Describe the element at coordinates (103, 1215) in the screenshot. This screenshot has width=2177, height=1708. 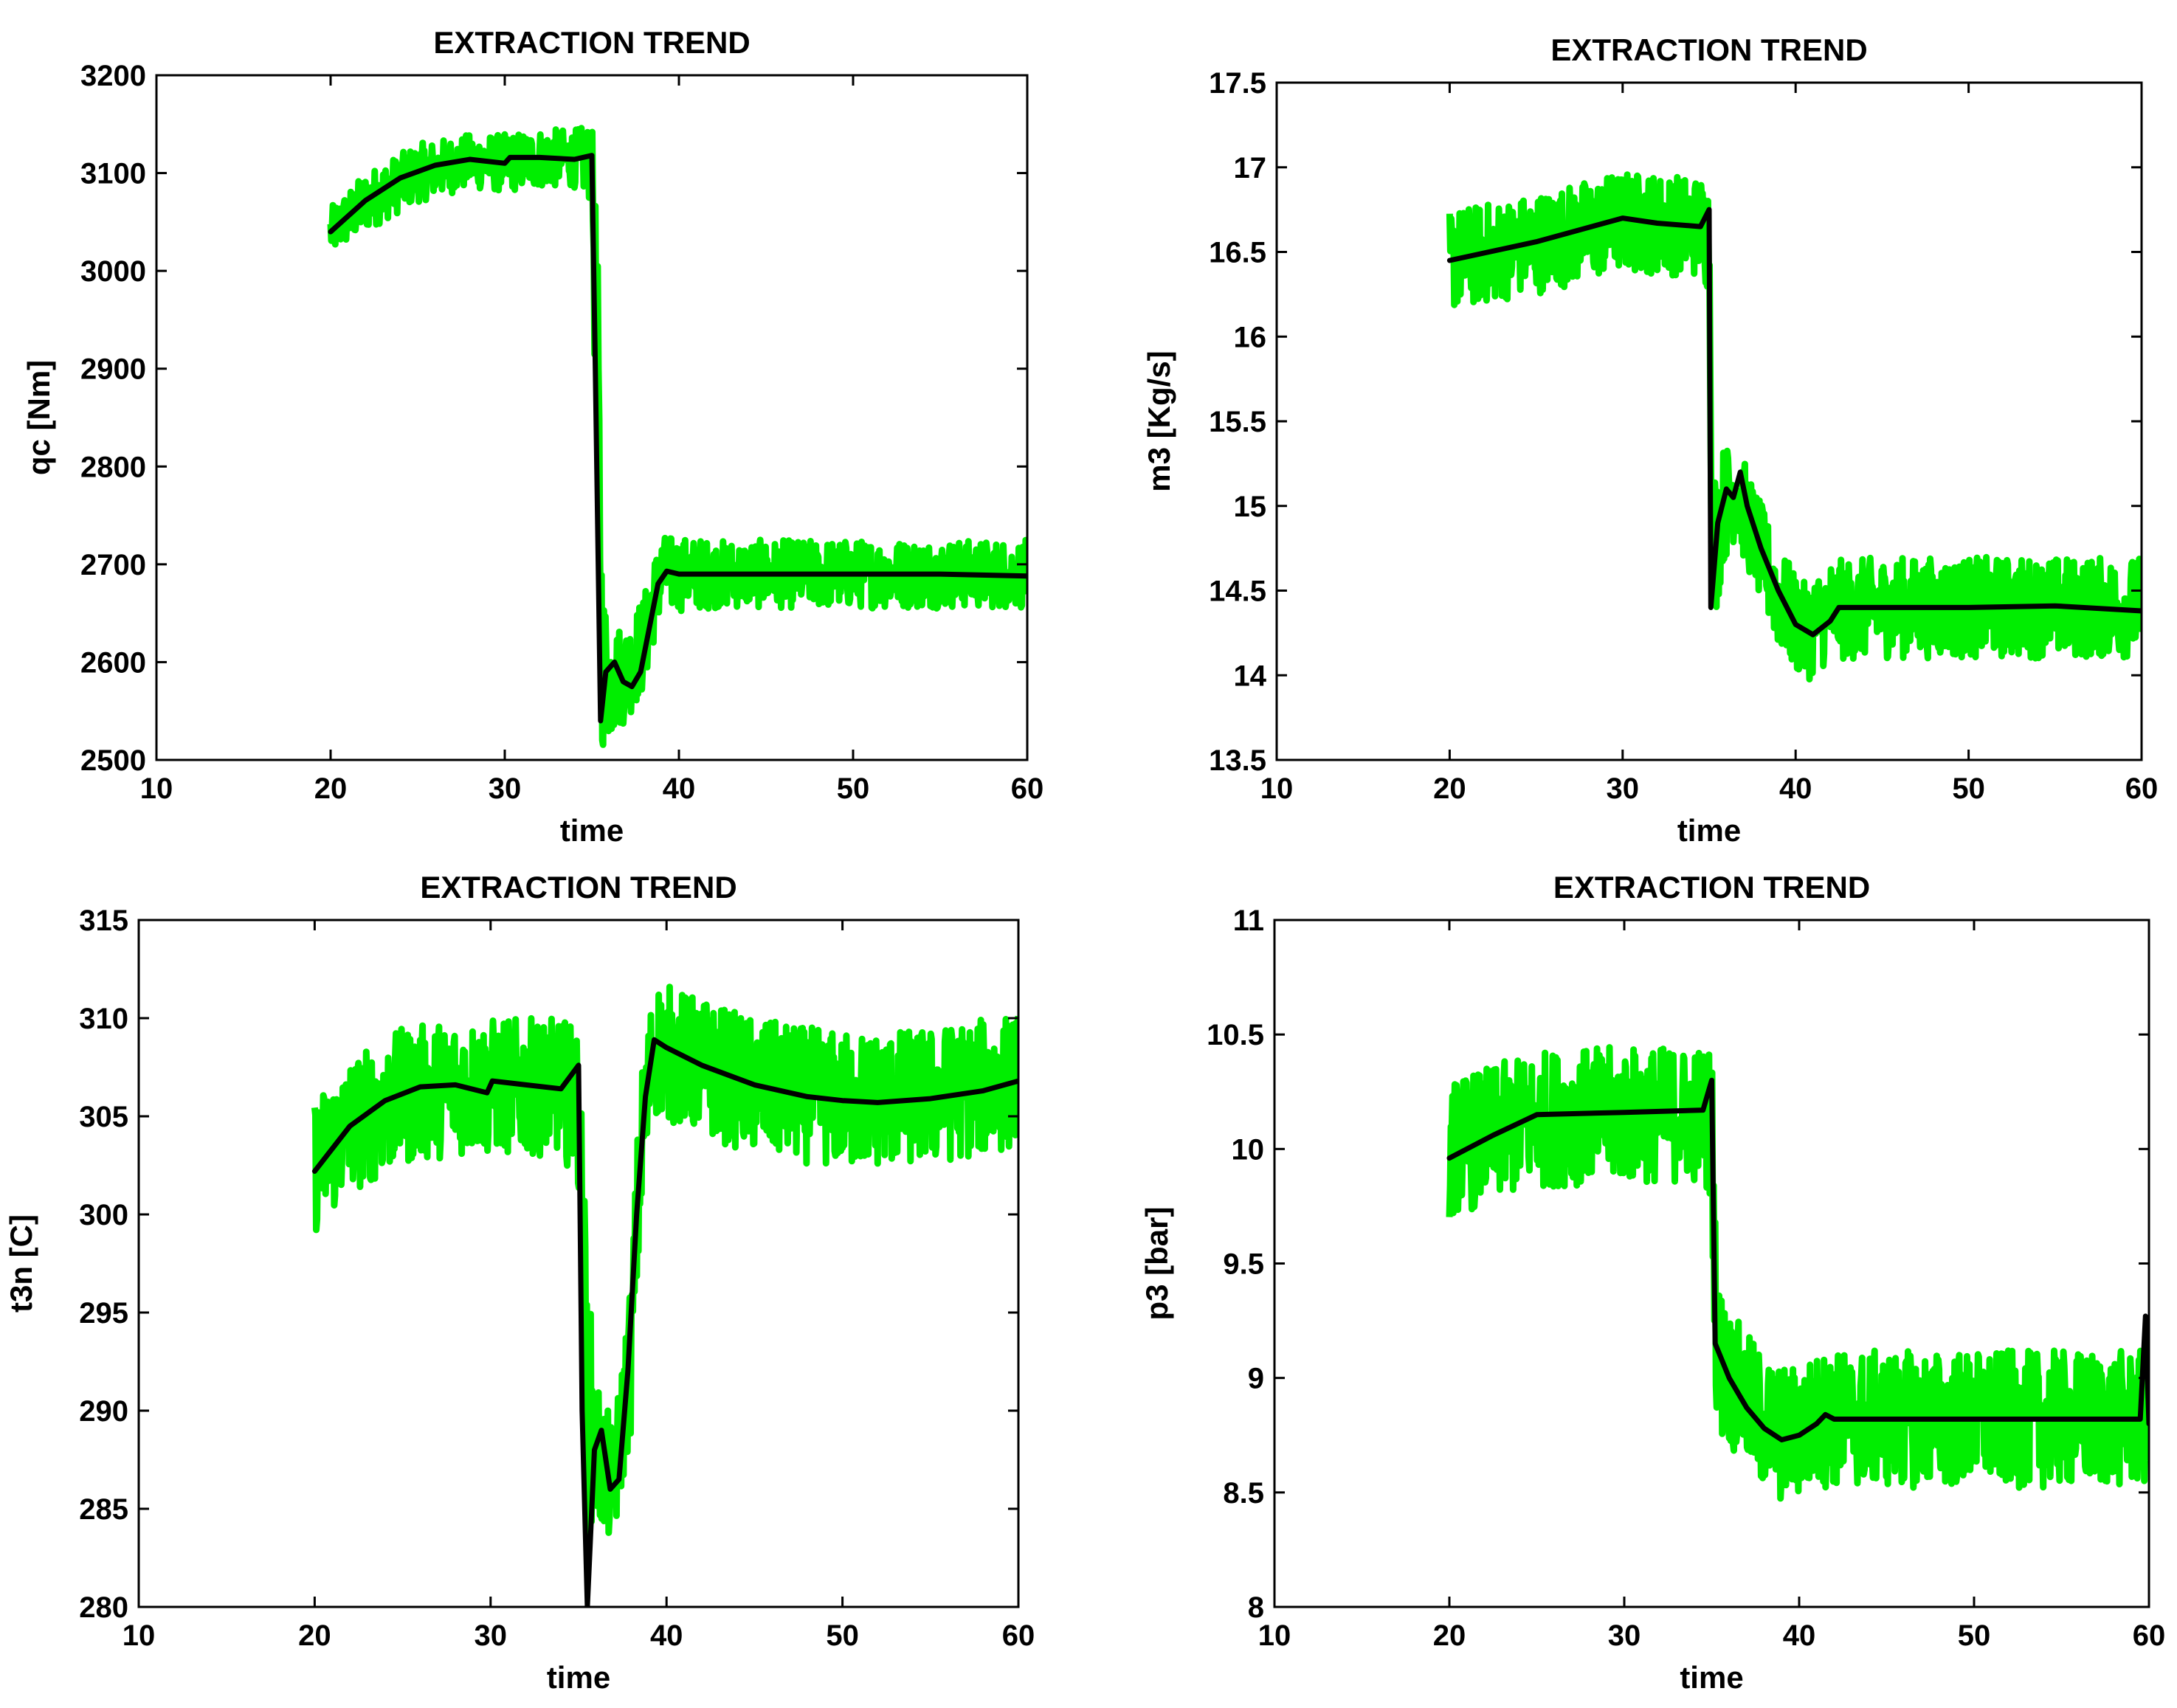
I see `y-tick-label: 300` at that location.